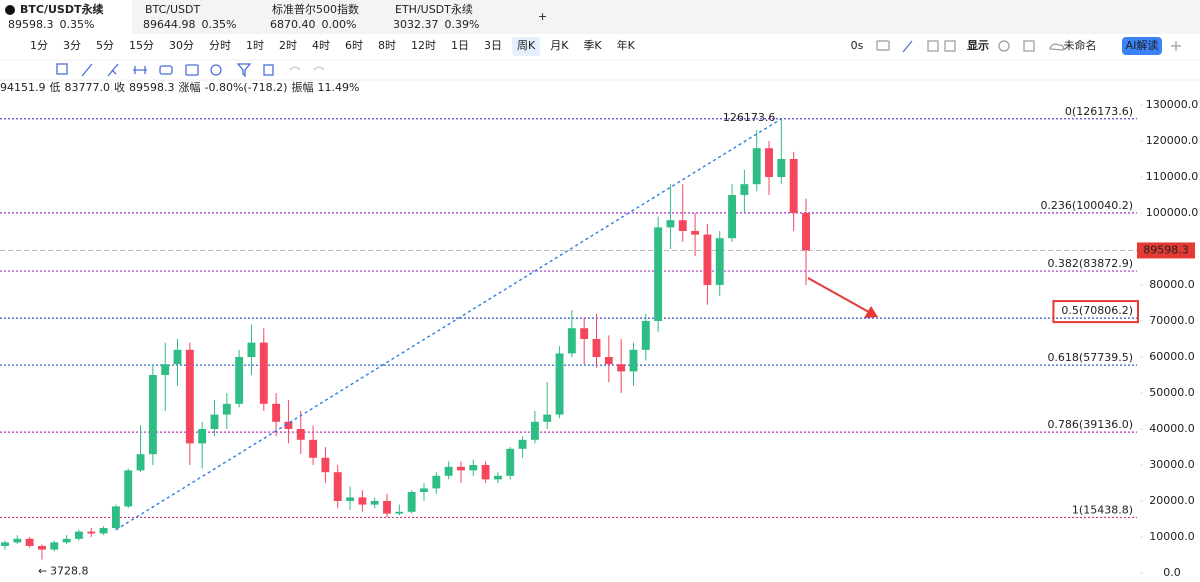 Image resolution: width=1200 pixels, height=582 pixels. What do you see at coordinates (387, 45) in the screenshot?
I see `interval-button: 8时` at bounding box center [387, 45].